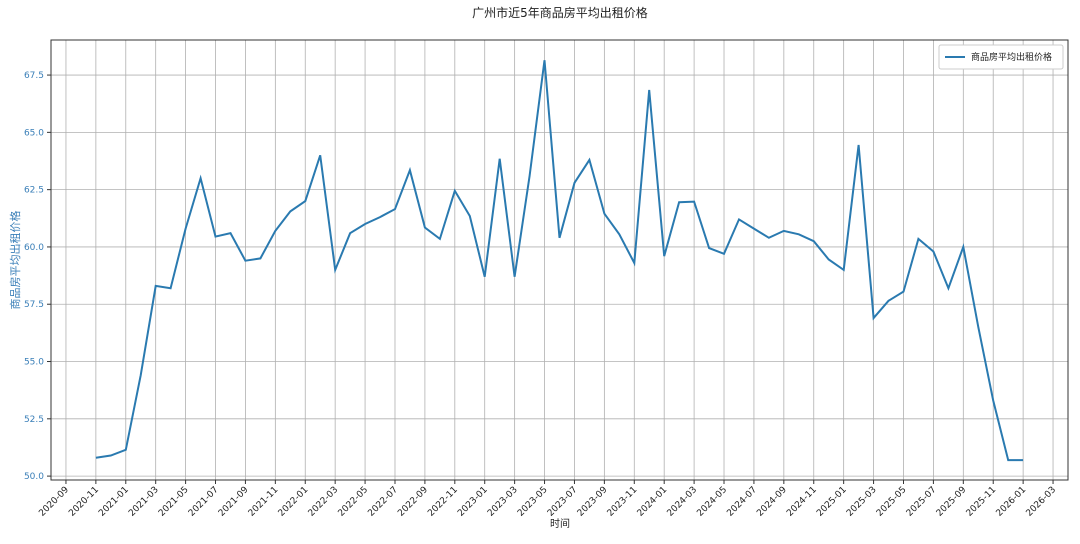  What do you see at coordinates (560, 523) in the screenshot?
I see `x-axis-label: 时间` at bounding box center [560, 523].